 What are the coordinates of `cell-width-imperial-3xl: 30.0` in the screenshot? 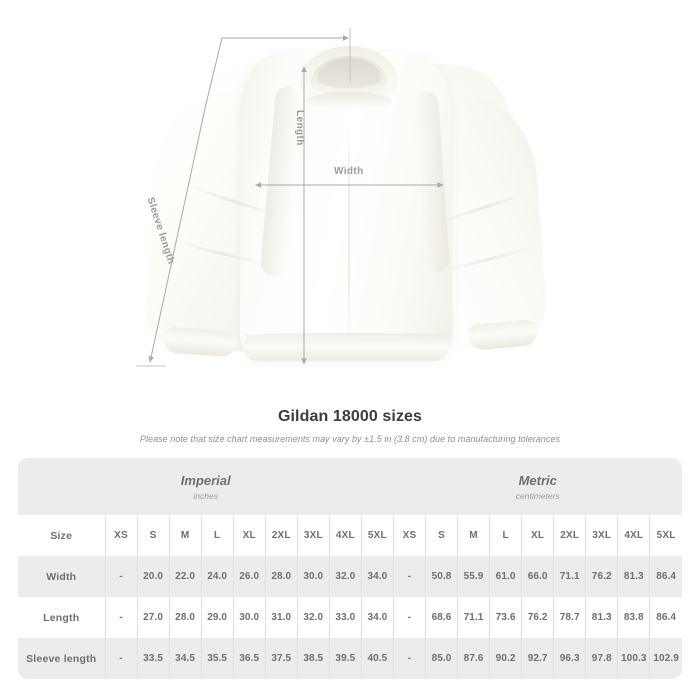 It's located at (313, 576).